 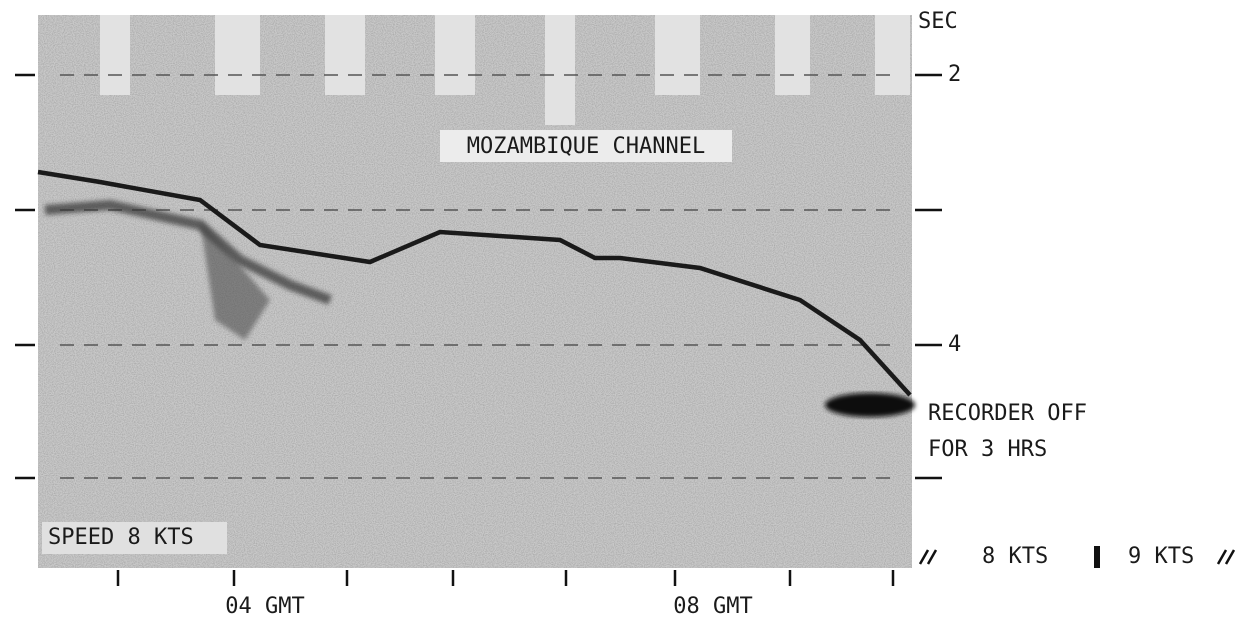 What do you see at coordinates (1161, 556) in the screenshot?
I see `speed-label: 9 KTS` at bounding box center [1161, 556].